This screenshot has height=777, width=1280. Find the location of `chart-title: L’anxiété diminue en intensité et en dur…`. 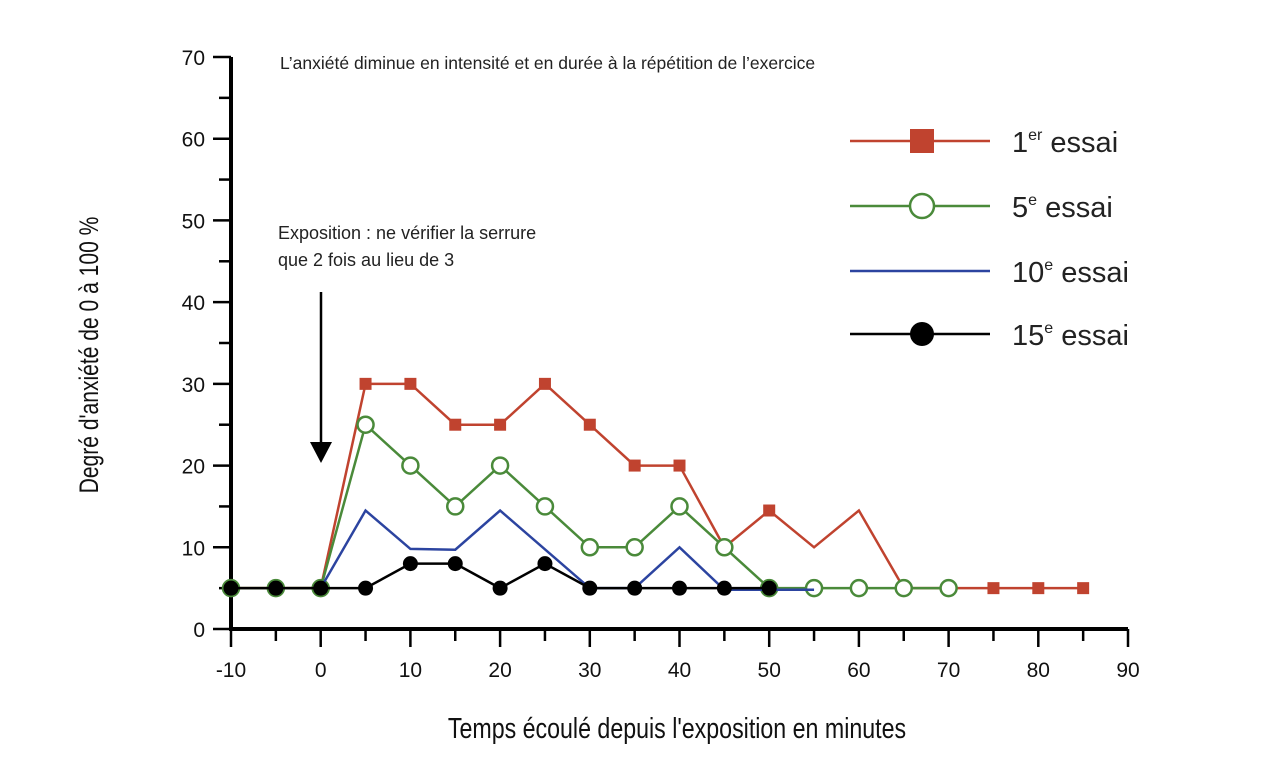

chart-title: L’anxiété diminue en intensité et en dur… is located at coordinates (547, 63).